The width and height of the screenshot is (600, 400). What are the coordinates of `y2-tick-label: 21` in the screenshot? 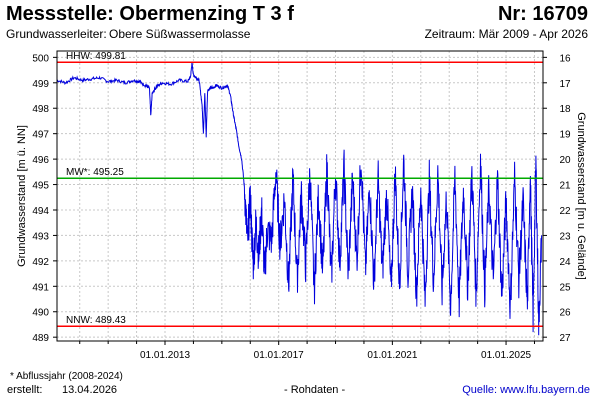 It's located at (565, 186).